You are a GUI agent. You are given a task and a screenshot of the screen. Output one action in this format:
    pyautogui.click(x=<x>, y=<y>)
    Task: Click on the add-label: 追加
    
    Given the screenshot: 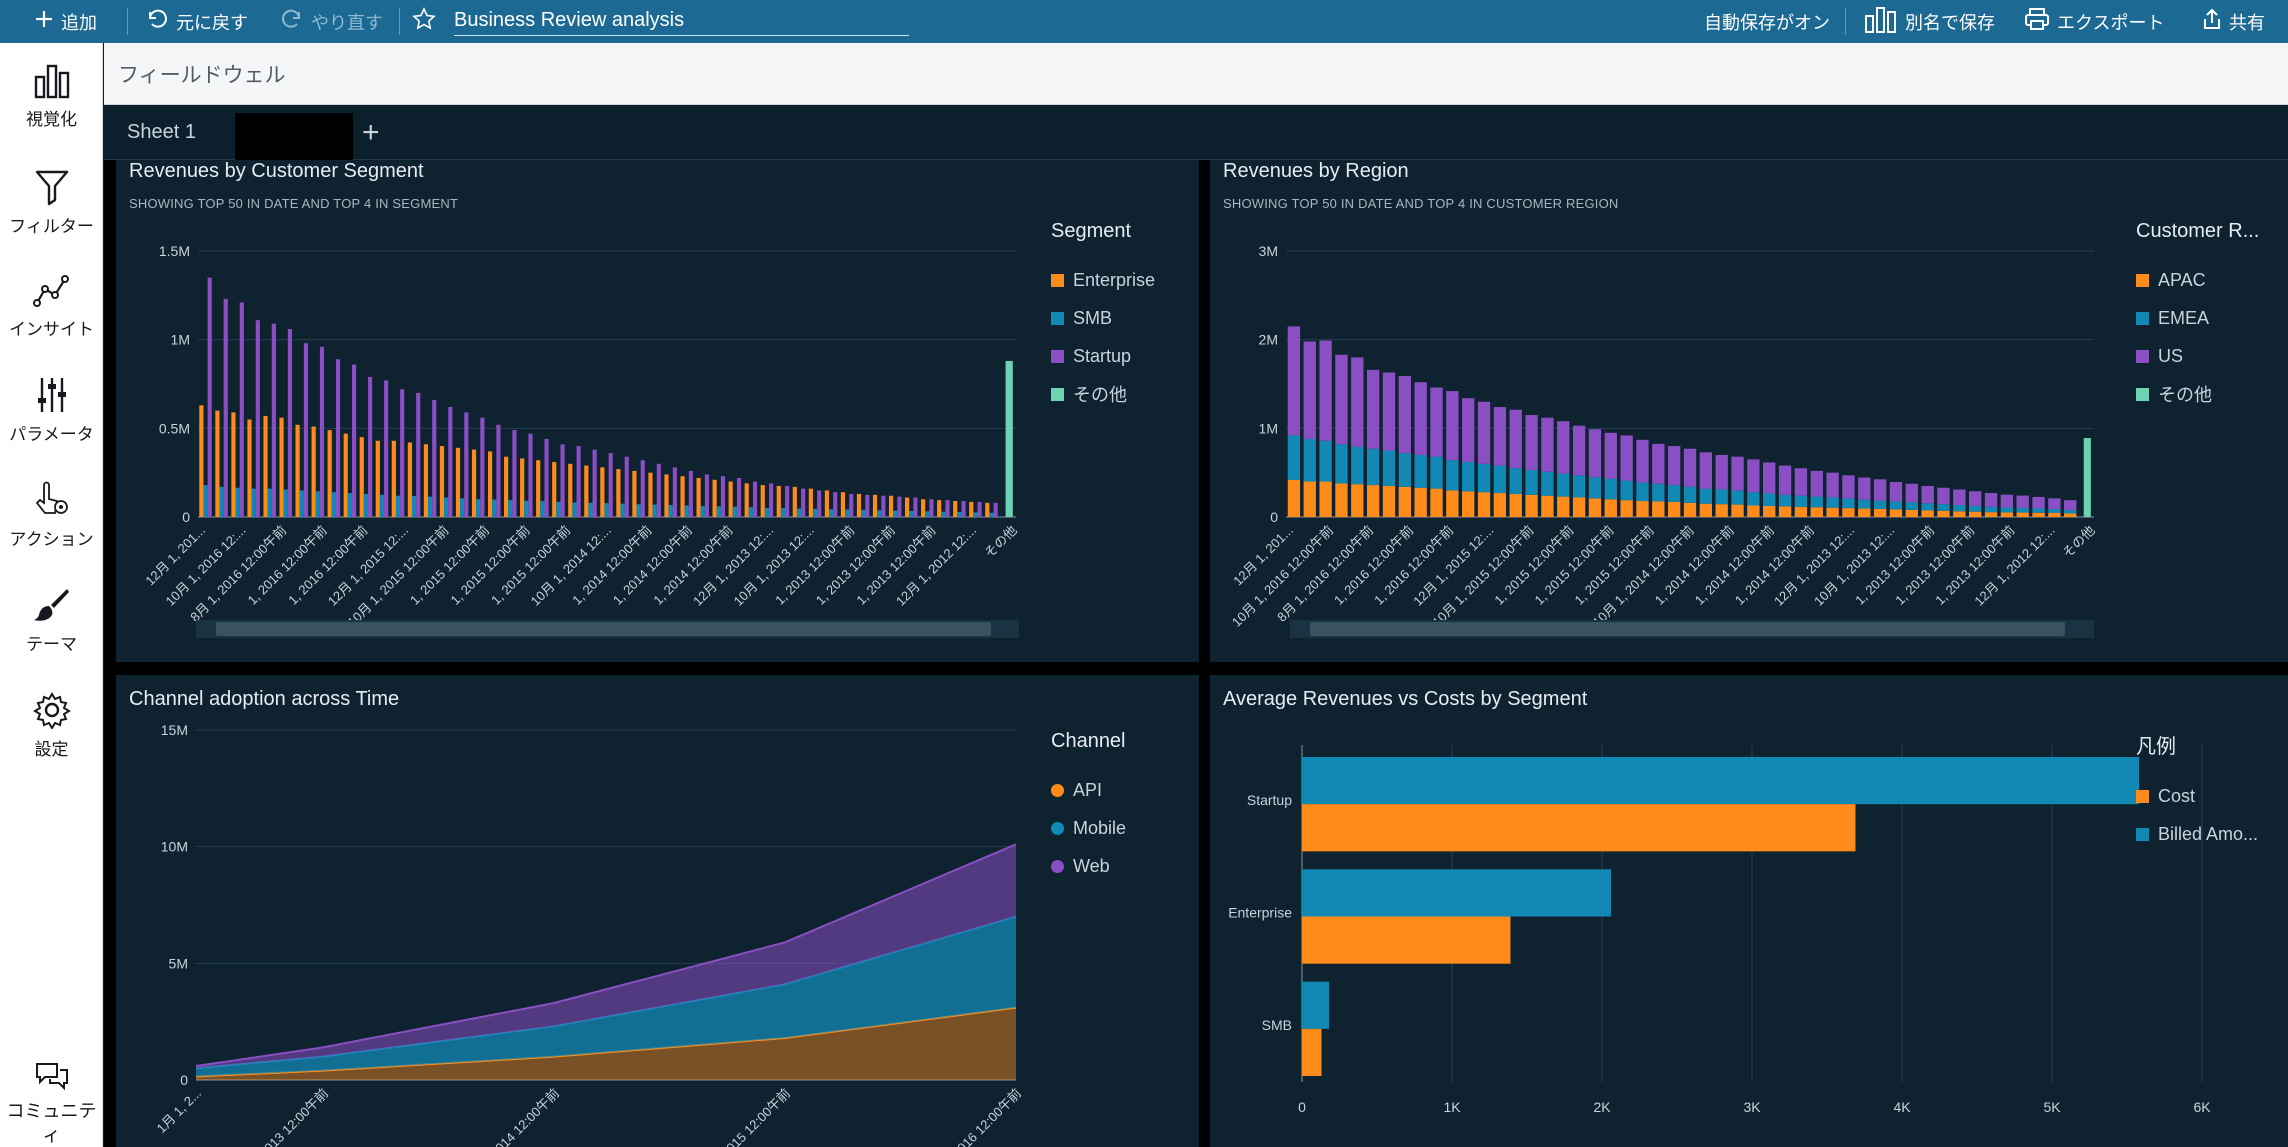 What is the action you would take?
    pyautogui.click(x=79, y=22)
    